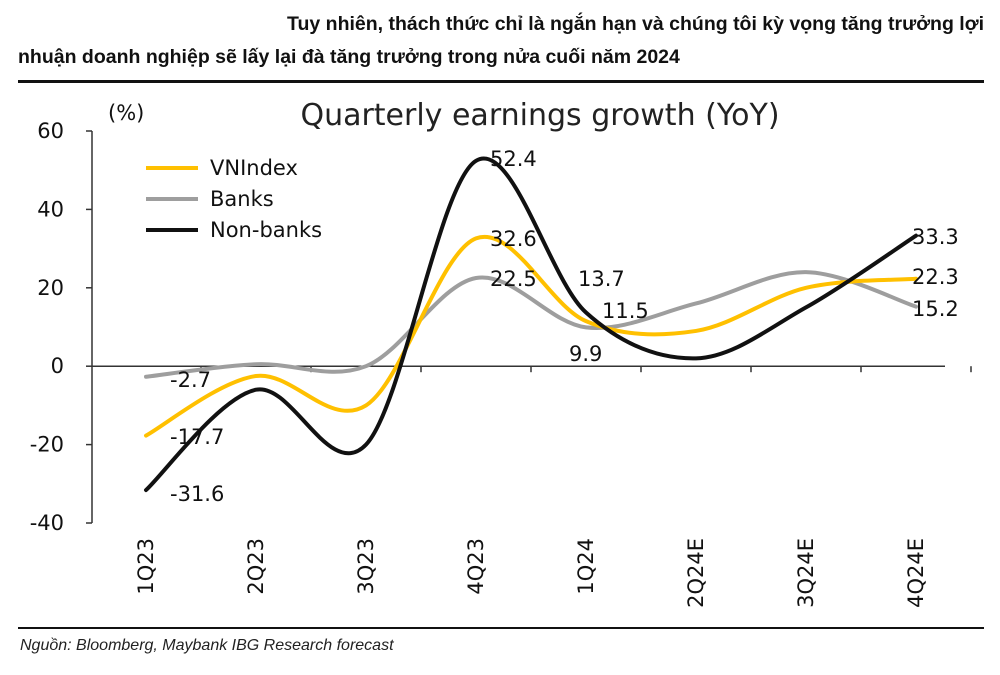 This screenshot has height=675, width=1000. What do you see at coordinates (190, 380) in the screenshot?
I see `data-label: -2.7` at bounding box center [190, 380].